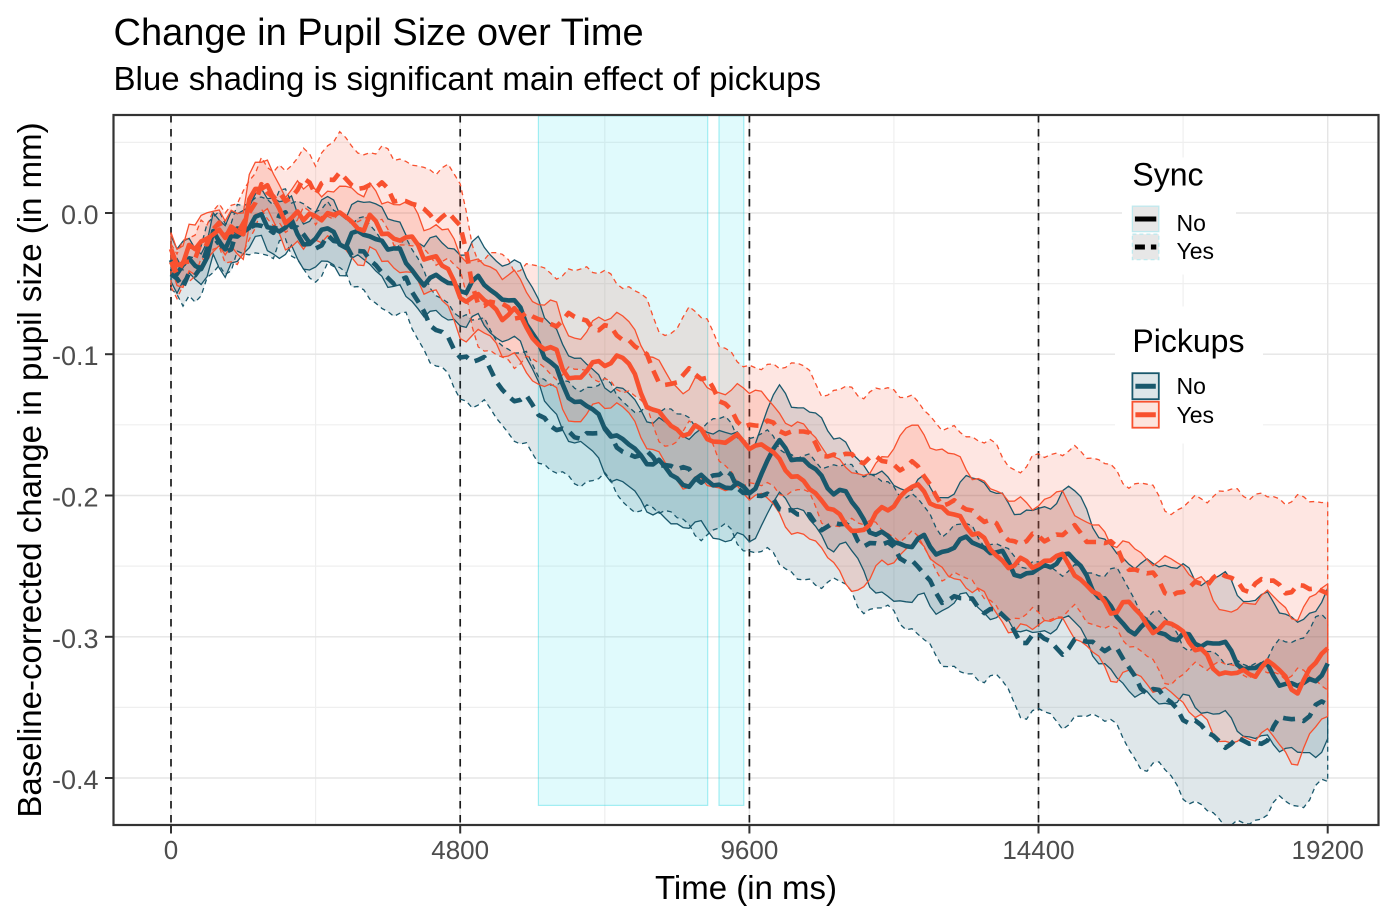  What do you see at coordinates (1328, 850) in the screenshot?
I see `svg-text: 19200` at bounding box center [1328, 850].